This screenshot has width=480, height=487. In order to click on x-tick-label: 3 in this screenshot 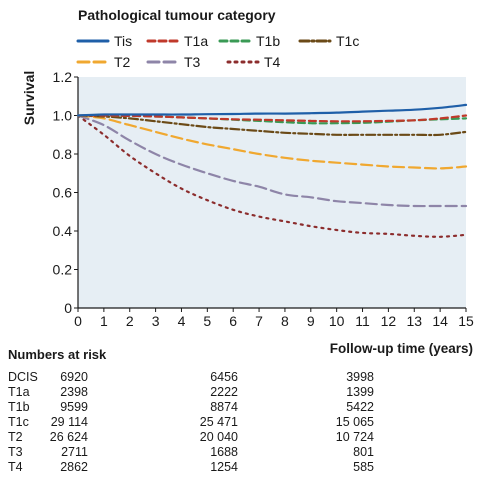, I will do `click(156, 321)`.